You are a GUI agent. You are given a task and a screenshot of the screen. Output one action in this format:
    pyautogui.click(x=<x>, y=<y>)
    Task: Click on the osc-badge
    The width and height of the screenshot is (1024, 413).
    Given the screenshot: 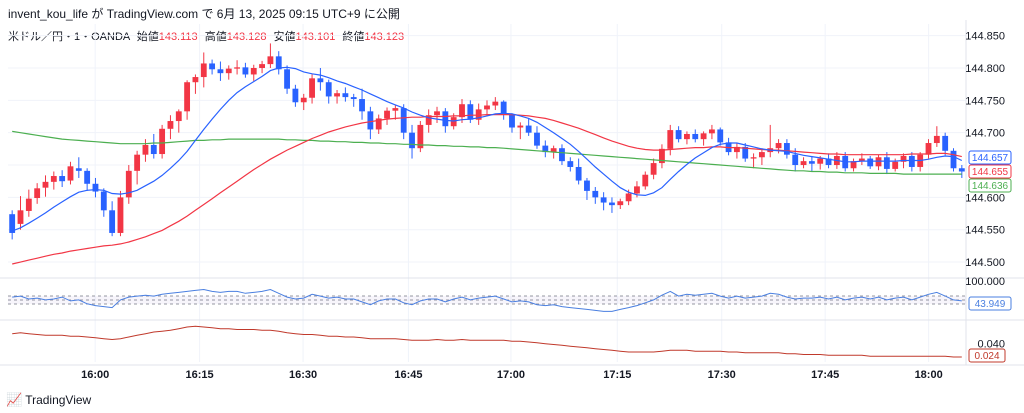 What is the action you would take?
    pyautogui.click(x=987, y=355)
    